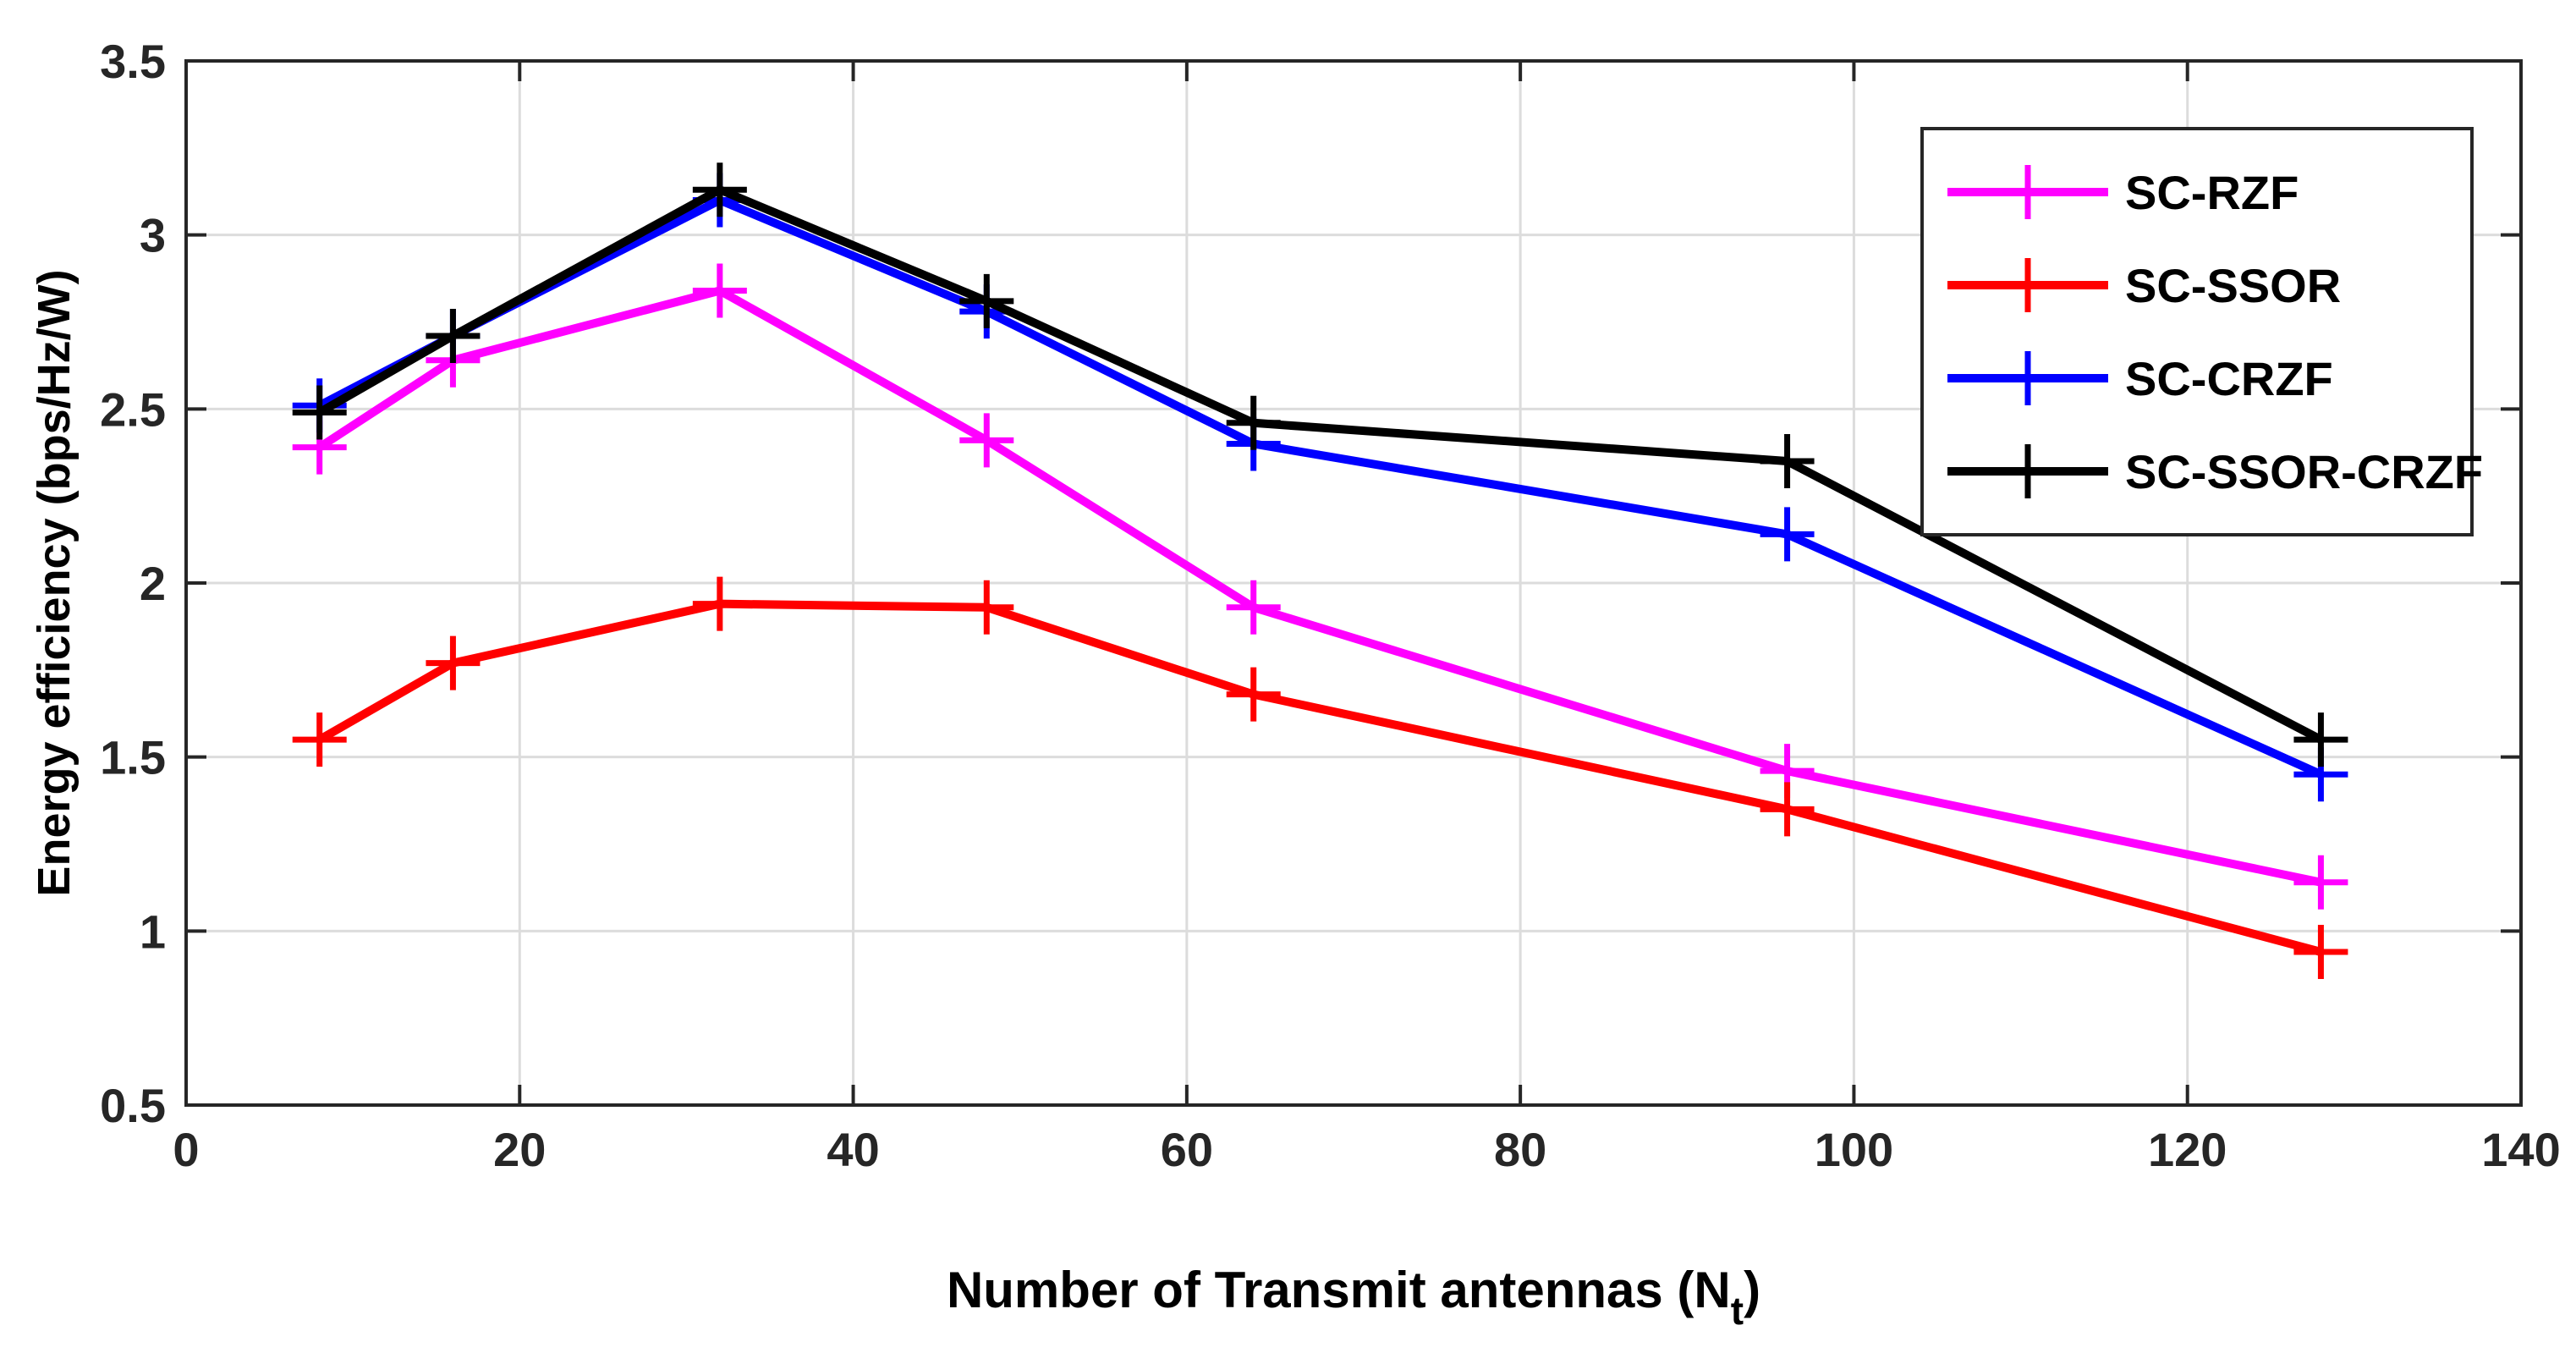  Describe the element at coordinates (133, 62) in the screenshot. I see `y-tick-label: 3.5` at that location.